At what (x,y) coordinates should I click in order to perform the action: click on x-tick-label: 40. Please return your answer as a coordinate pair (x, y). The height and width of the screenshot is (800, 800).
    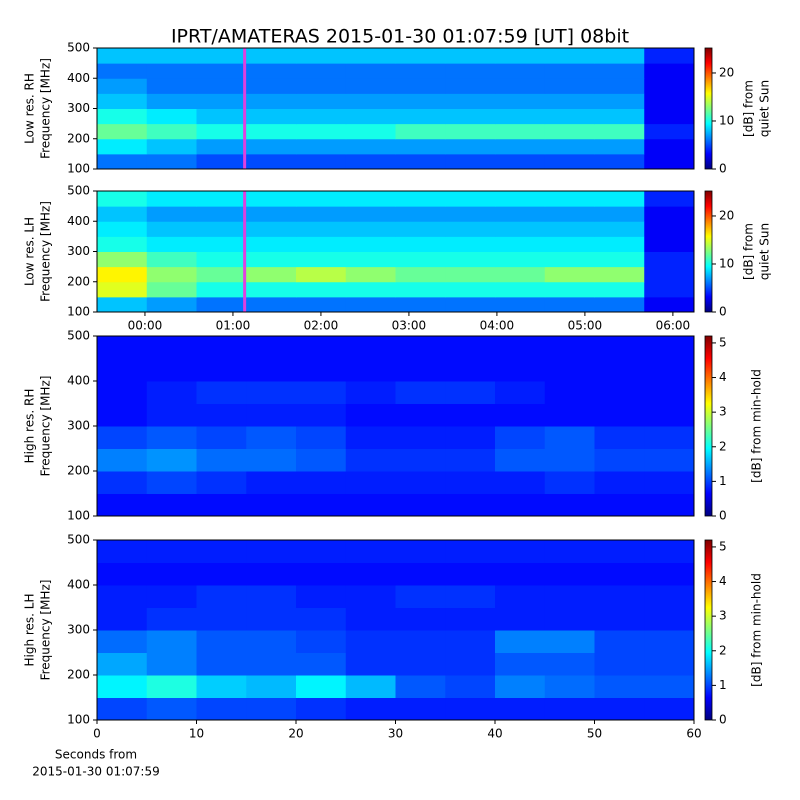
    Looking at the image, I should click on (494, 734).